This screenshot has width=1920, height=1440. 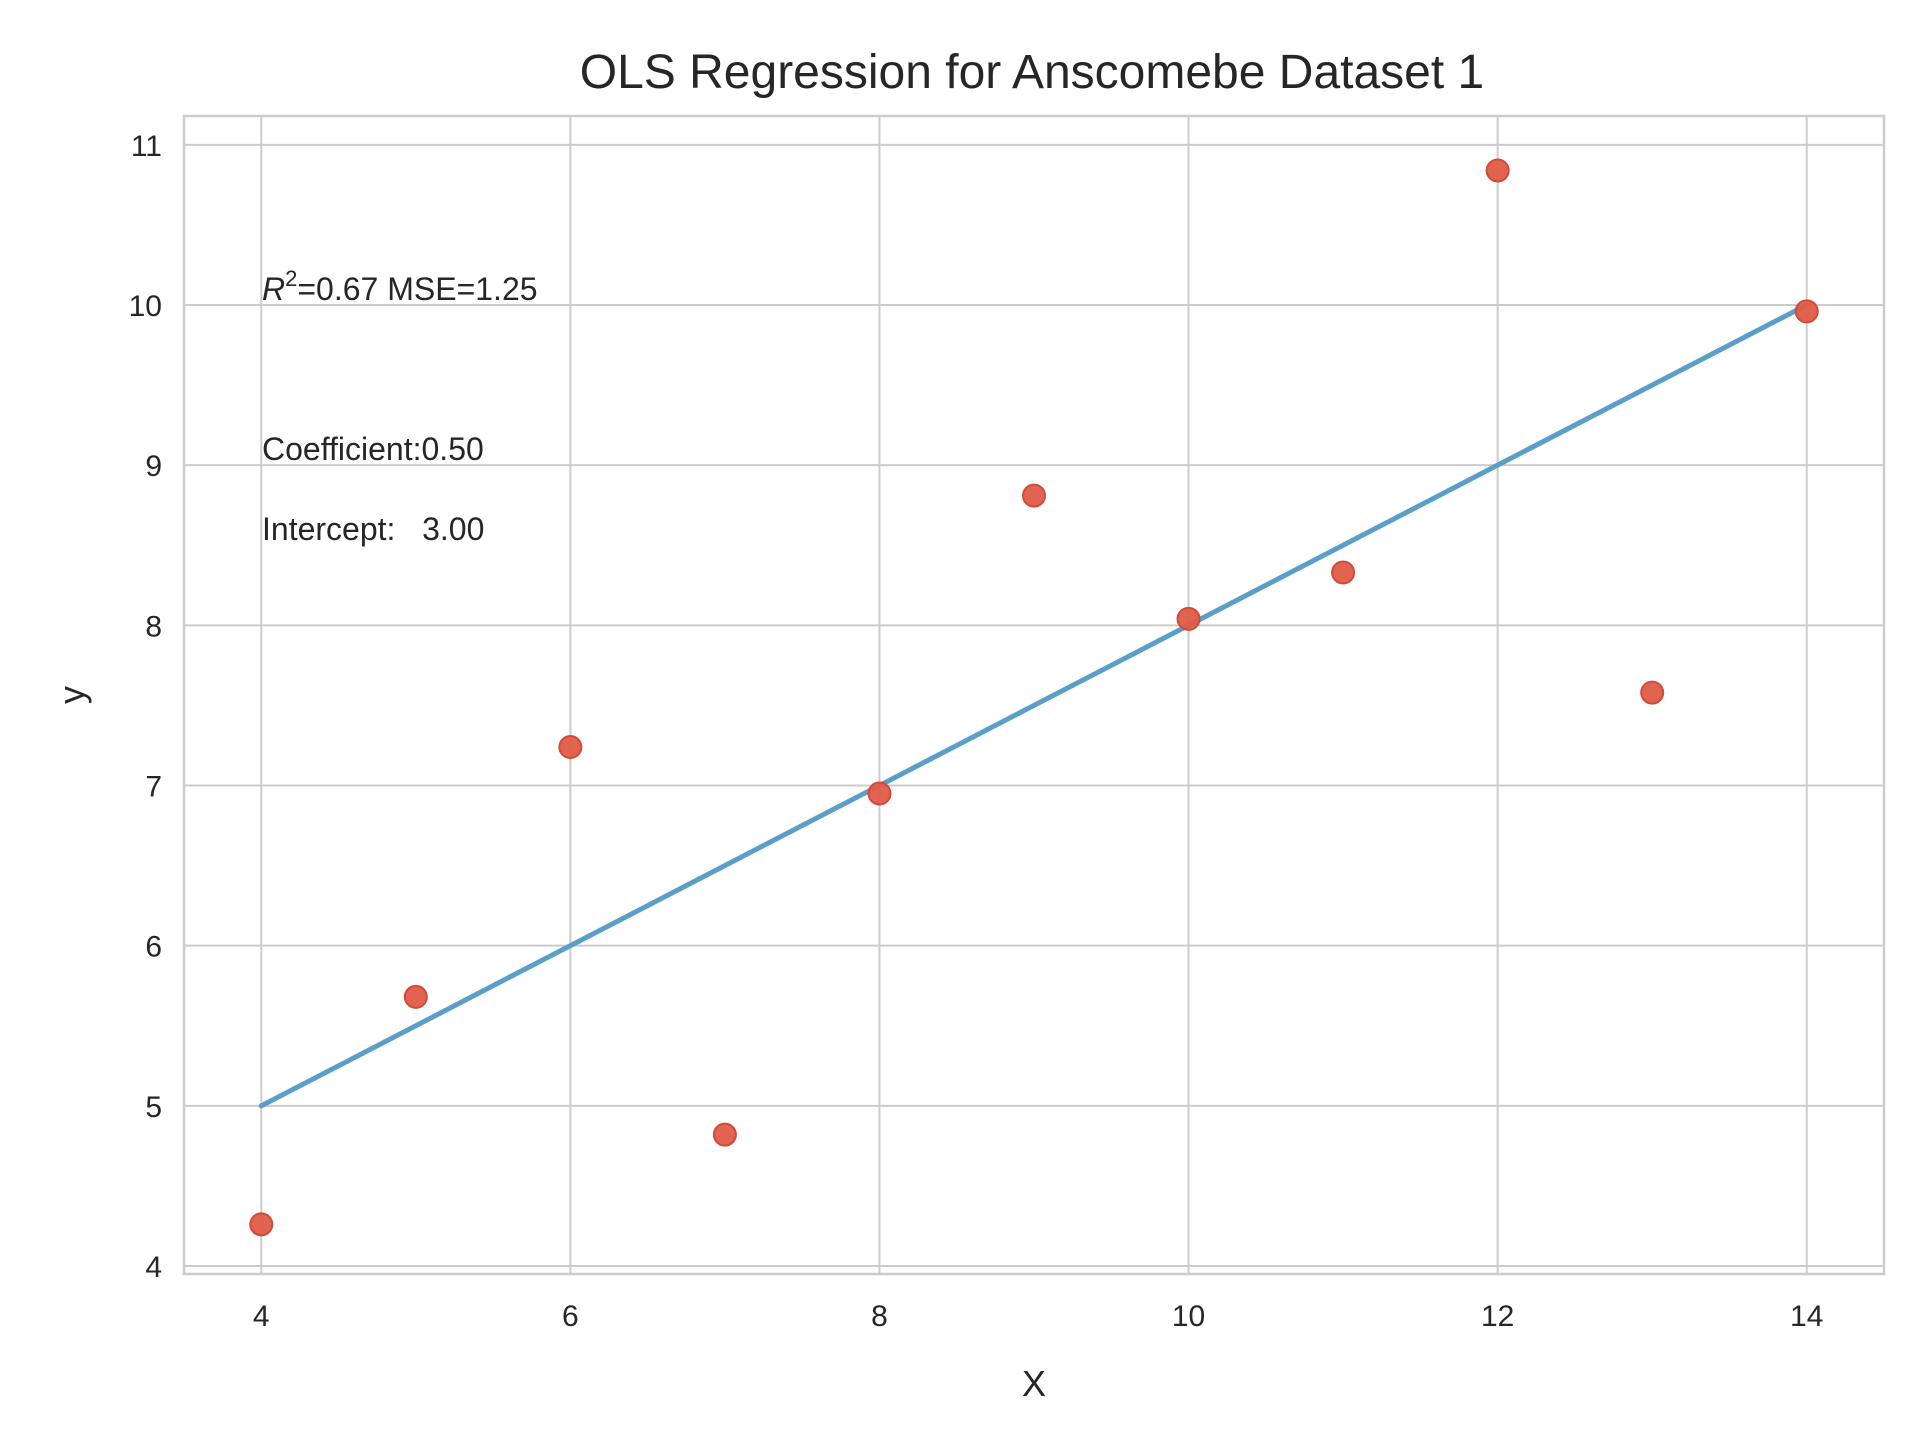 What do you see at coordinates (153, 786) in the screenshot?
I see `y-tick-label: 7` at bounding box center [153, 786].